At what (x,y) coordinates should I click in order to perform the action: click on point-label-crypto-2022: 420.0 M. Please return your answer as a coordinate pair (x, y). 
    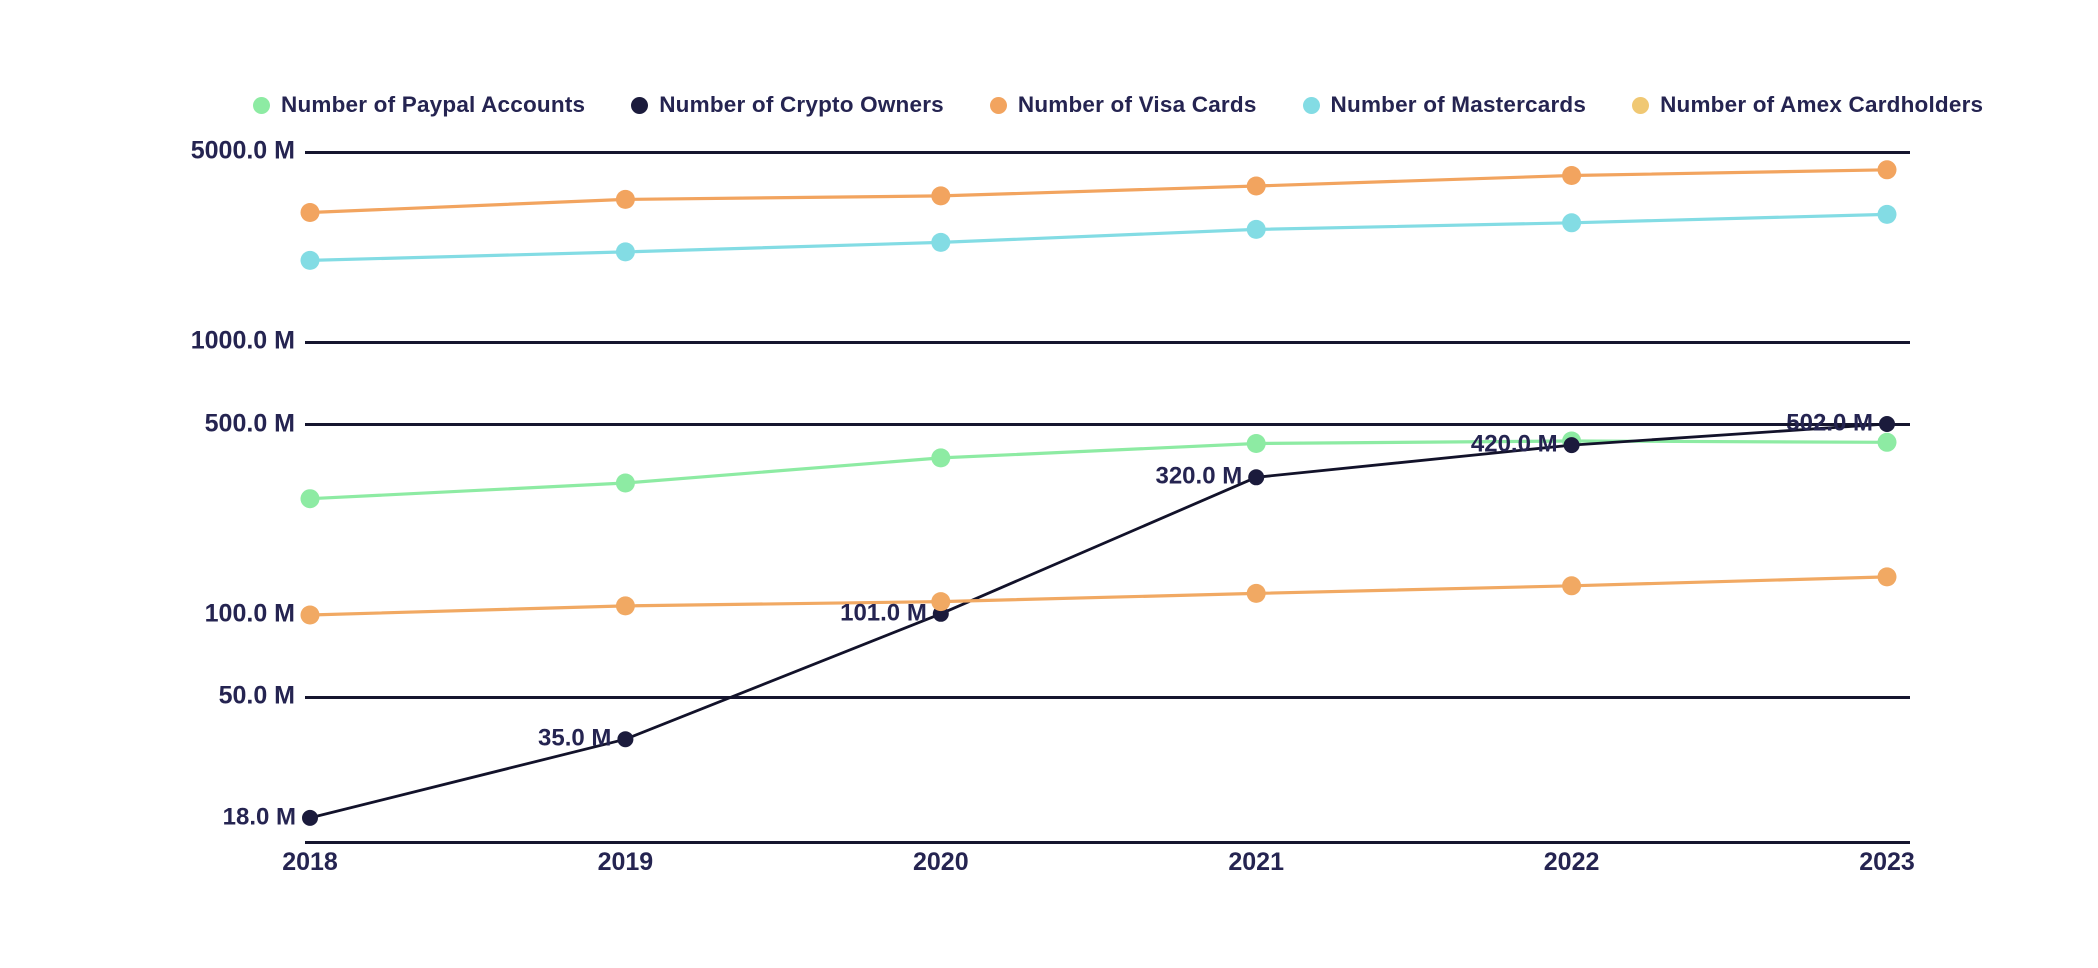
    Looking at the image, I should click on (1514, 444).